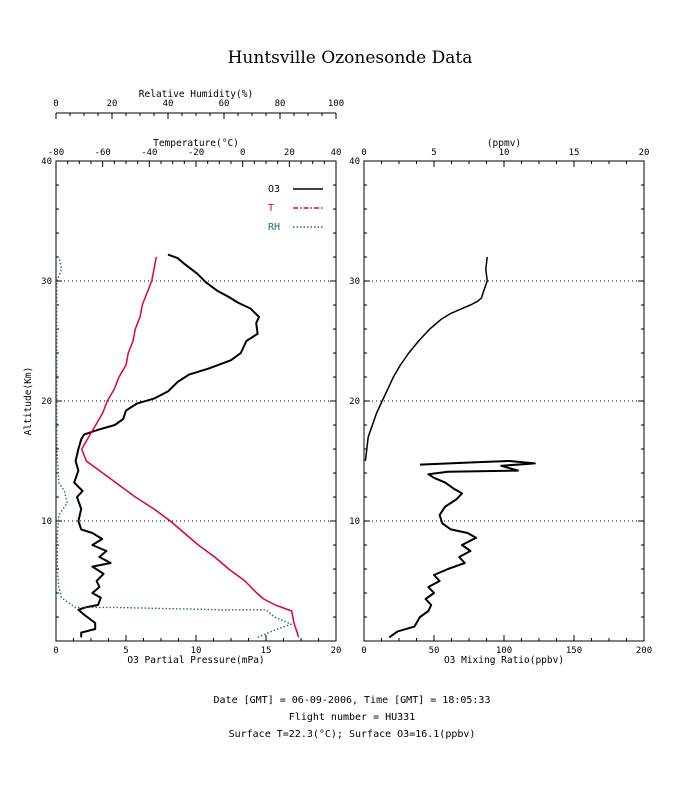  I want to click on left-altitude-axis-tick-label: 40, so click(46, 162).